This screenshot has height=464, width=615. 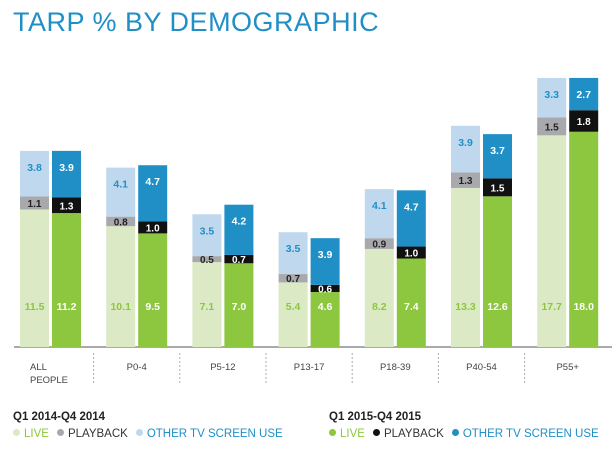 What do you see at coordinates (207, 307) in the screenshot?
I see `data-label-p5-12-2014-live: 7.1` at bounding box center [207, 307].